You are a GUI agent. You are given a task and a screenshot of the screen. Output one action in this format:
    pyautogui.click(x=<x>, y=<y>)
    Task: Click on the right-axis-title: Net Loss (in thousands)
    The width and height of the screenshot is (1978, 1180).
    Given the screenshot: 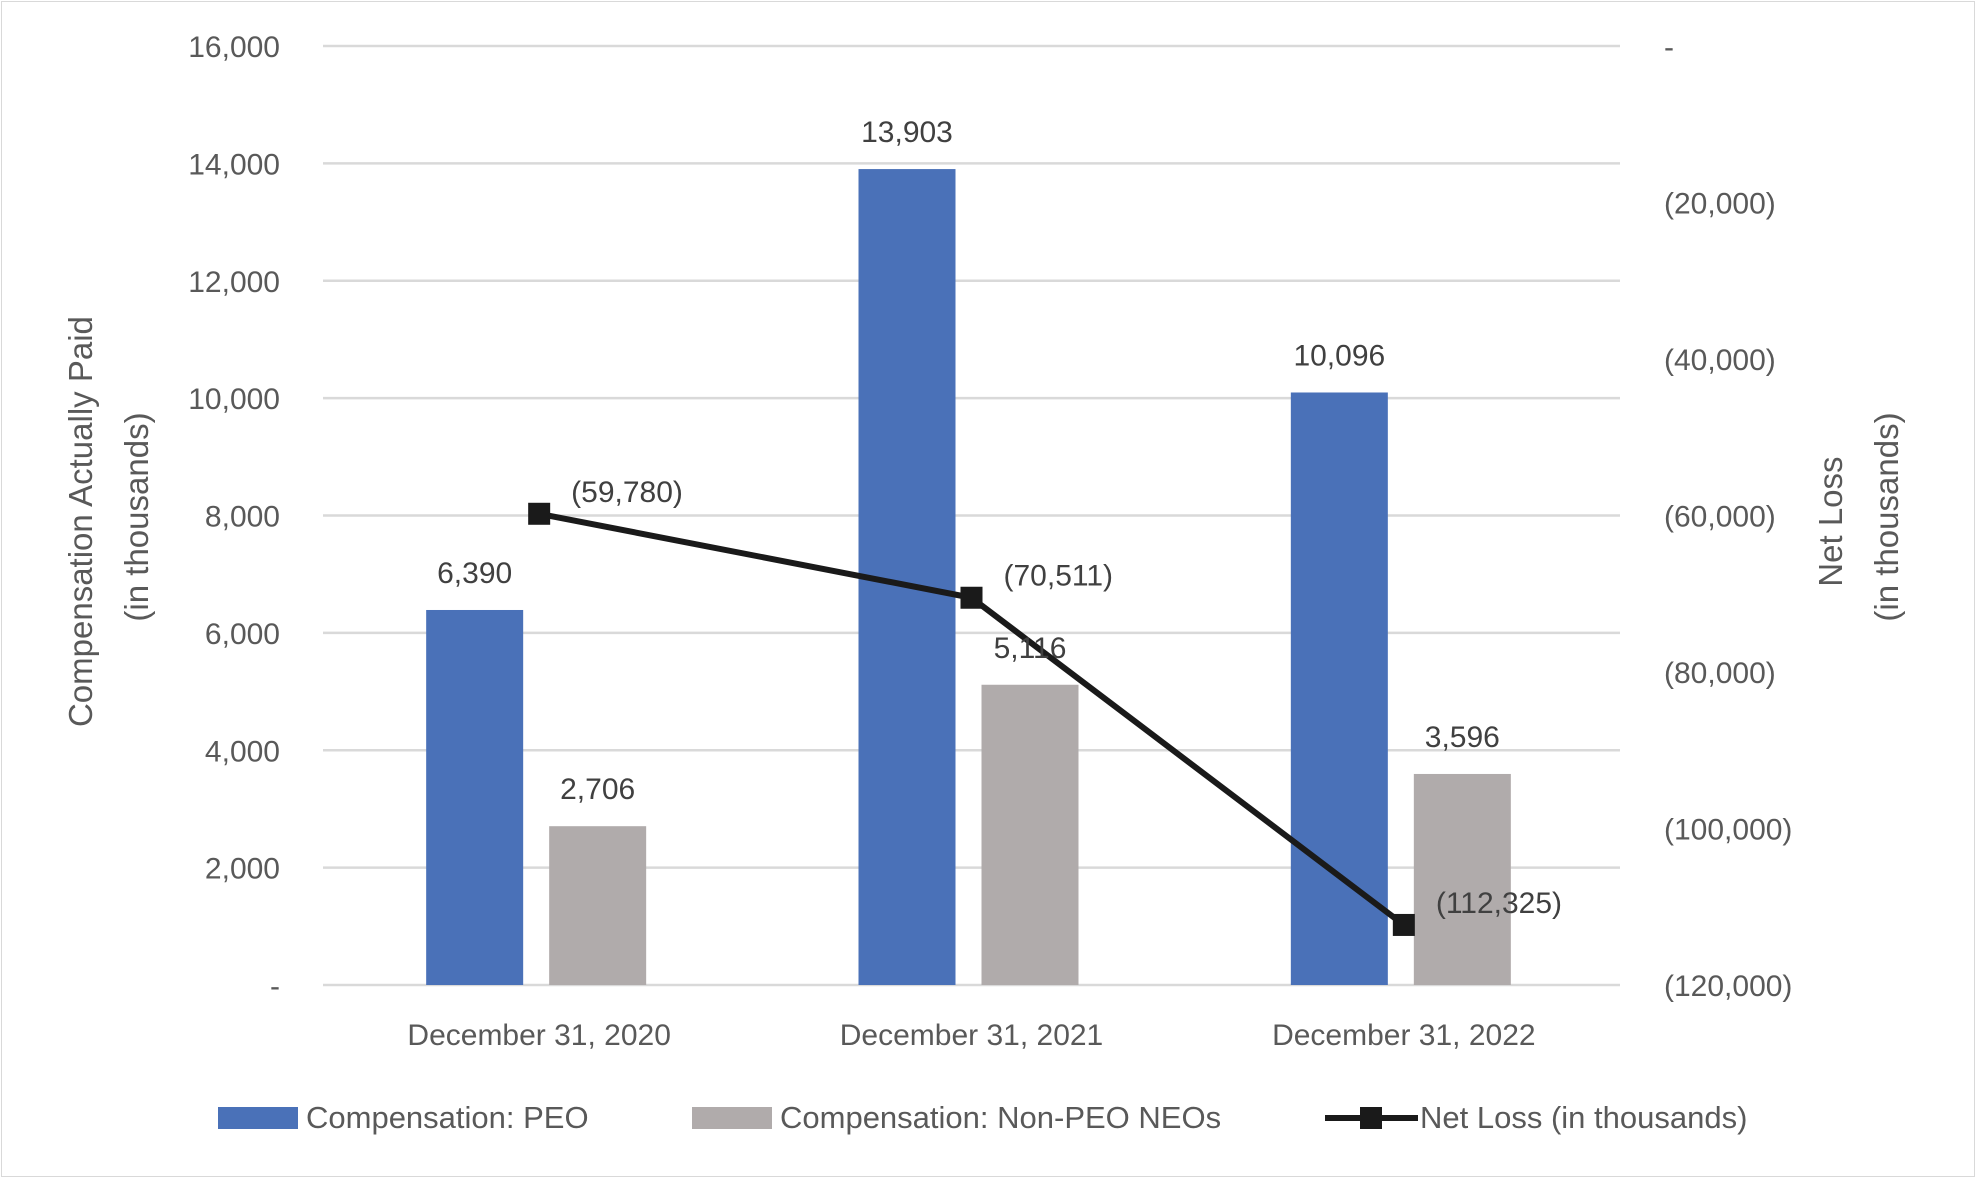 What is the action you would take?
    pyautogui.click(x=1858, y=516)
    